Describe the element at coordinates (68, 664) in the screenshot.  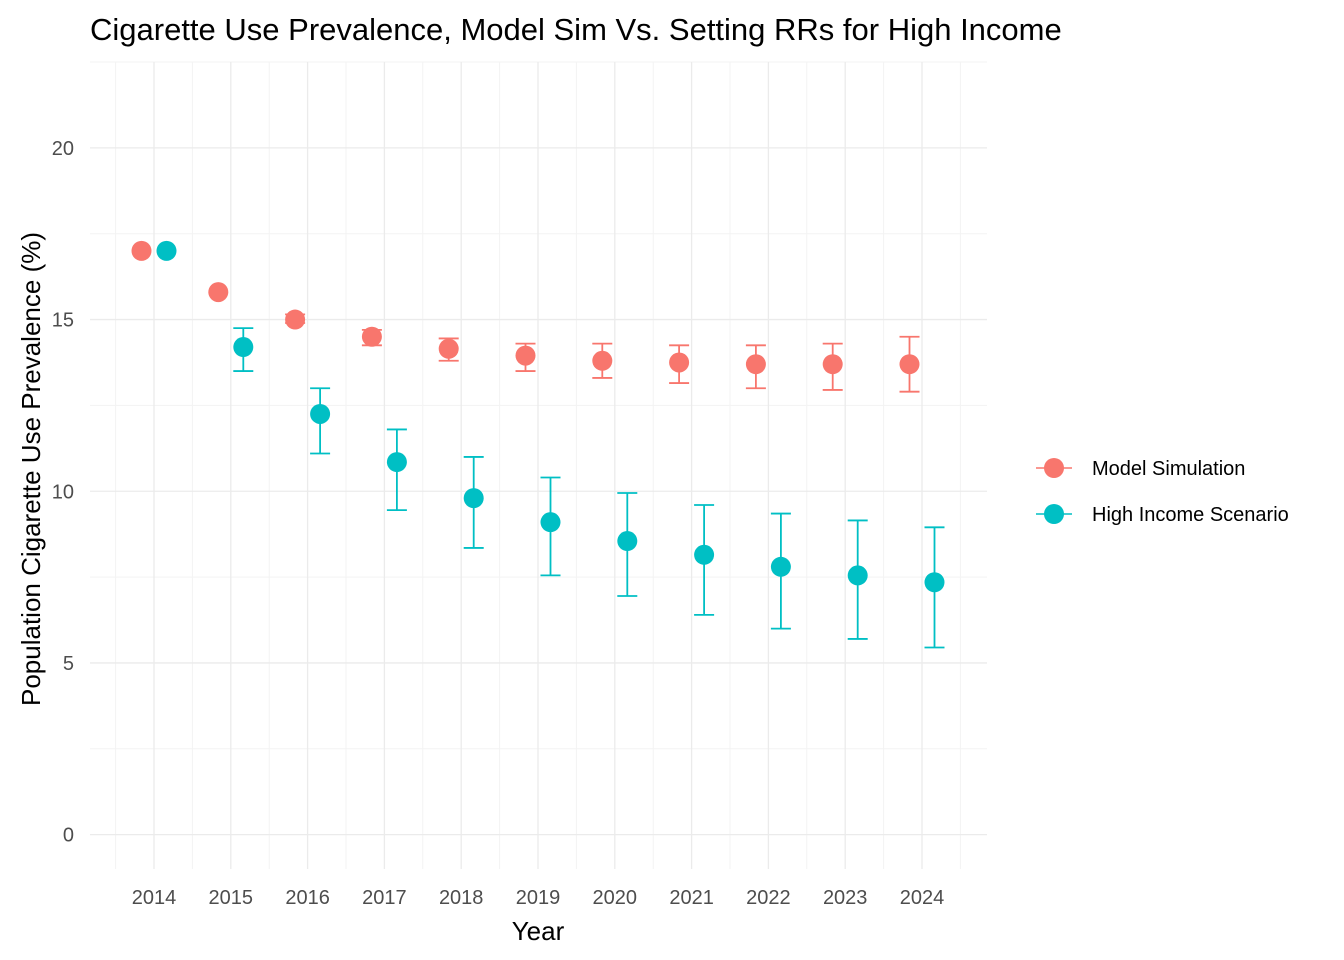
I see `y-tick-label: 5` at that location.